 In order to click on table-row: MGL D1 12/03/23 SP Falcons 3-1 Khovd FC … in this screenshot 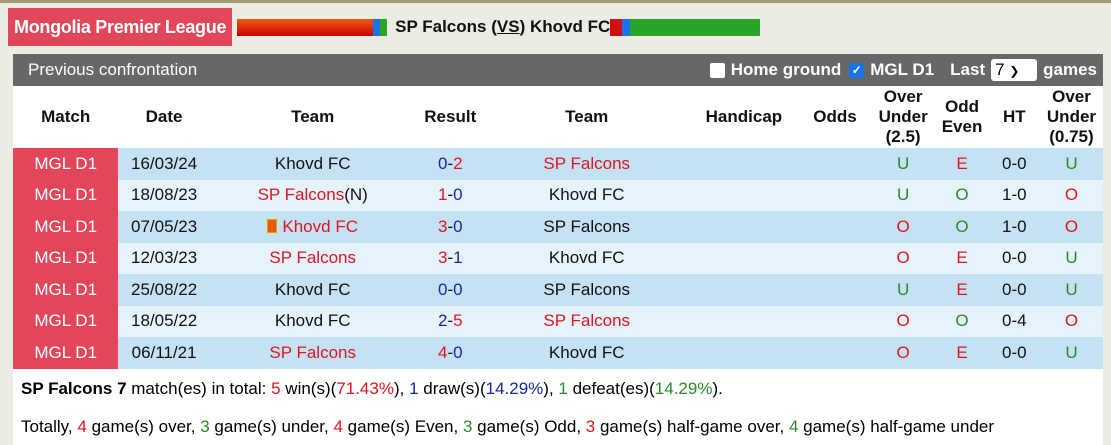, I will do `click(558, 258)`.